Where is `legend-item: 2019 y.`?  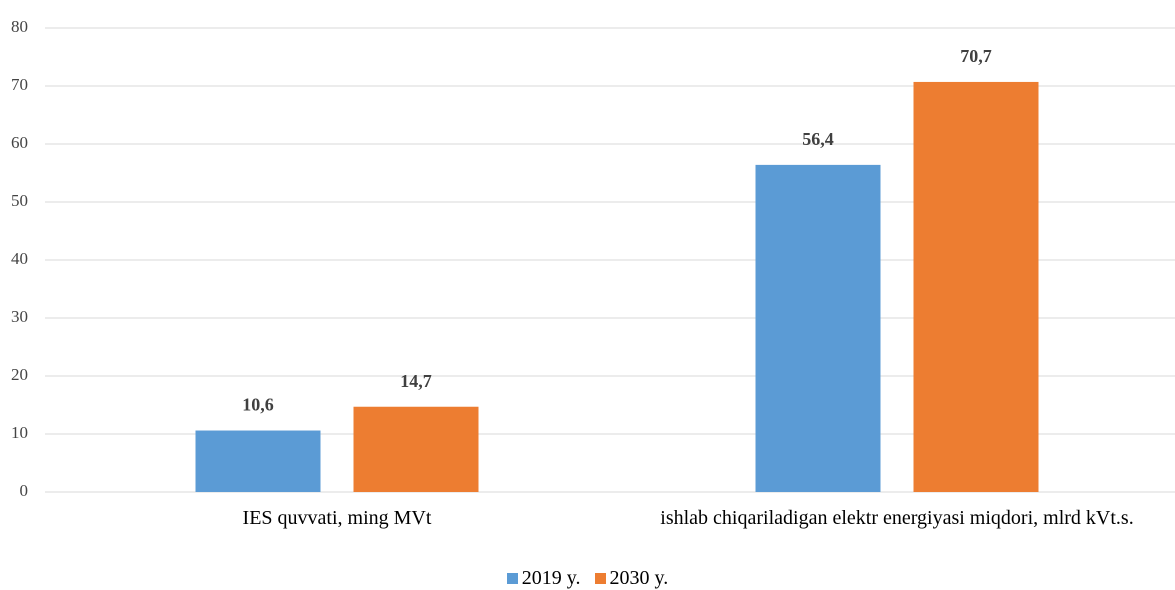
legend-item: 2019 y. is located at coordinates (543, 578).